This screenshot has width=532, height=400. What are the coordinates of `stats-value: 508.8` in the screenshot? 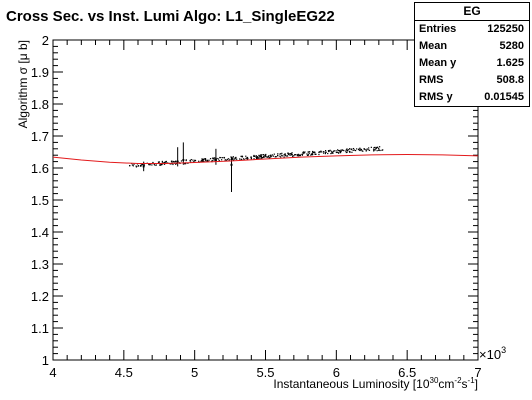 It's located at (510, 80).